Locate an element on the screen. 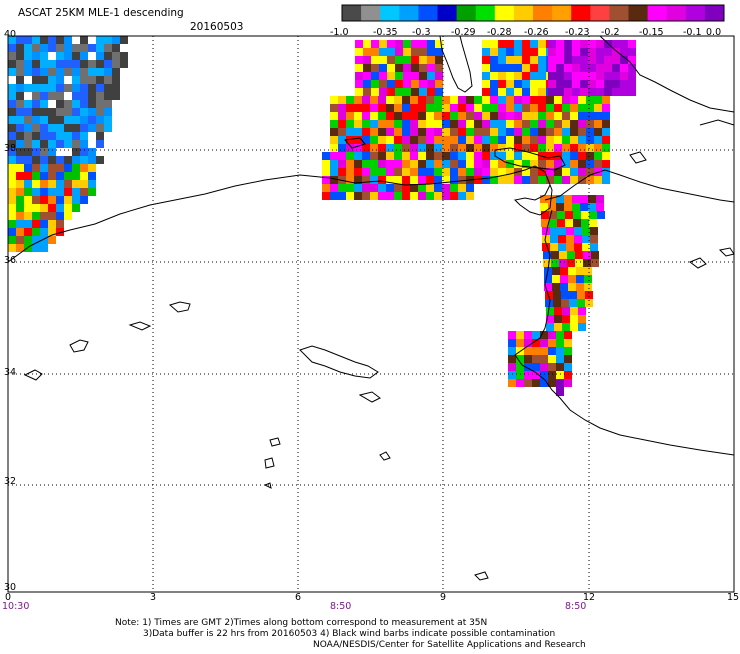 This screenshot has height=654, width=740. lat-label-30: 30 is located at coordinates (10, 587).